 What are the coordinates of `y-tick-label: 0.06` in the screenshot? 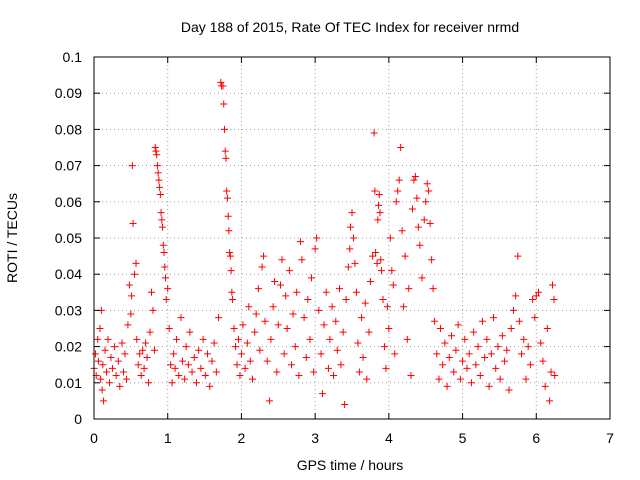 It's located at (68, 202).